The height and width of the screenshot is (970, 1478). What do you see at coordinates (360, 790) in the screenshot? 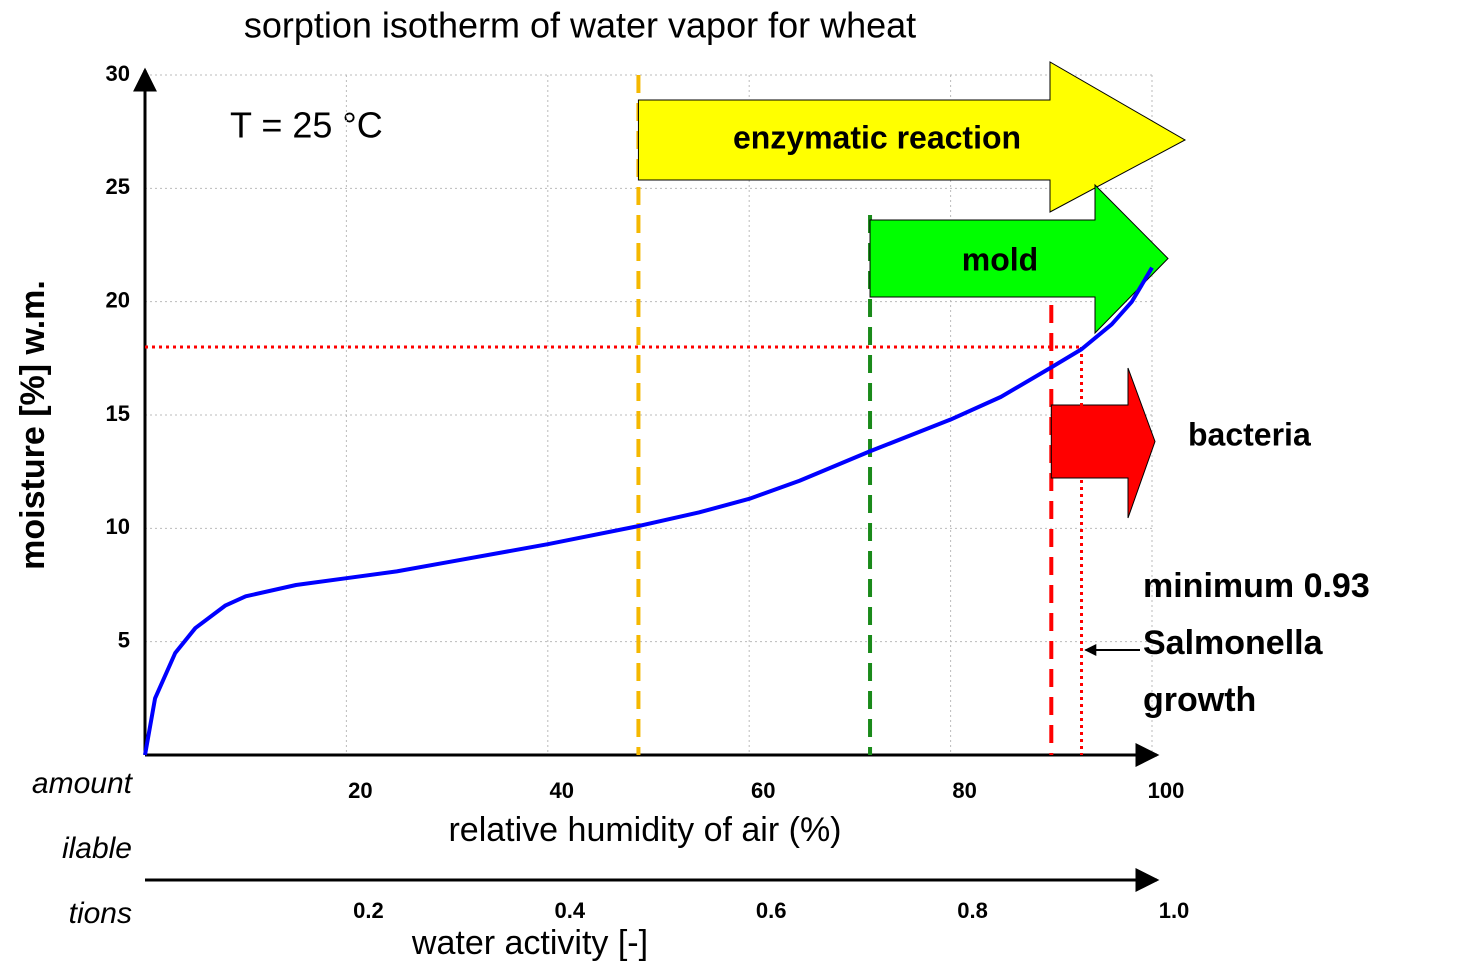
I see `x-tick-label: 20` at bounding box center [360, 790].